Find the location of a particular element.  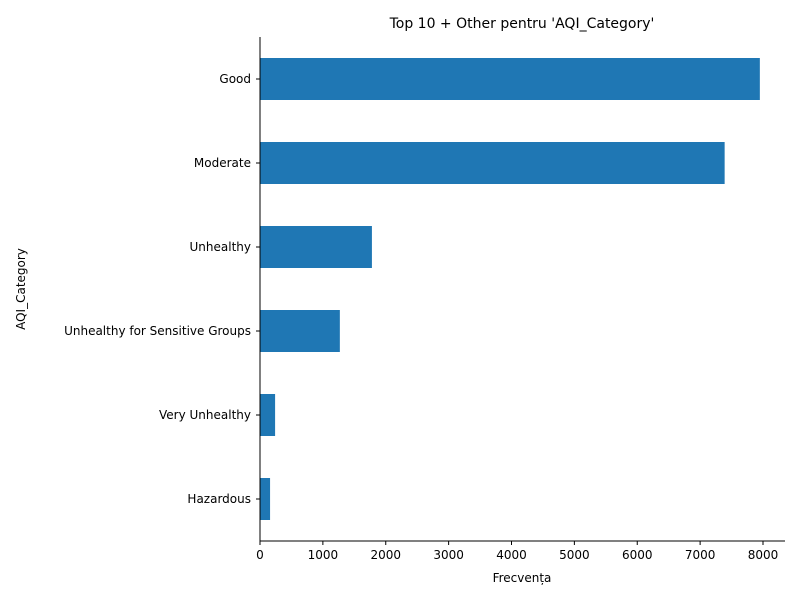

x-tick-label: 1000 is located at coordinates (323, 555).